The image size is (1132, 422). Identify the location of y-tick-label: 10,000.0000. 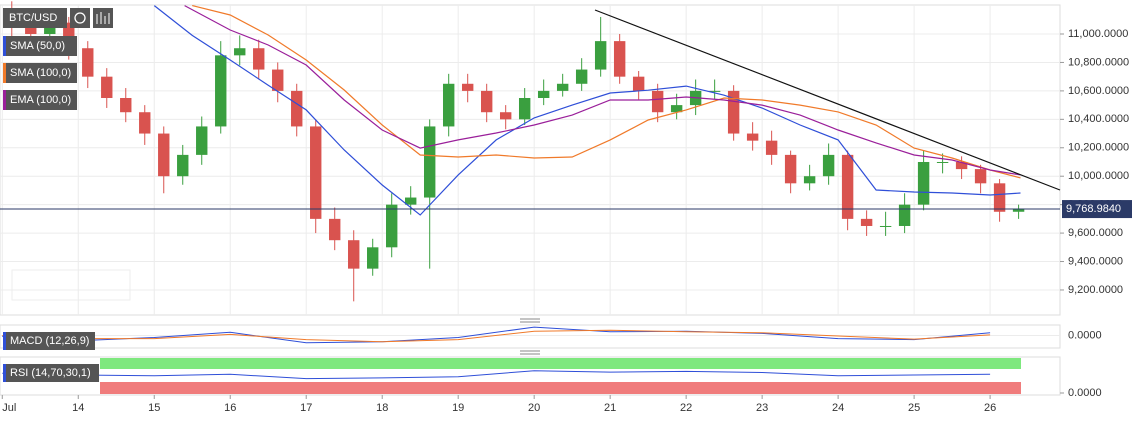
(1098, 176).